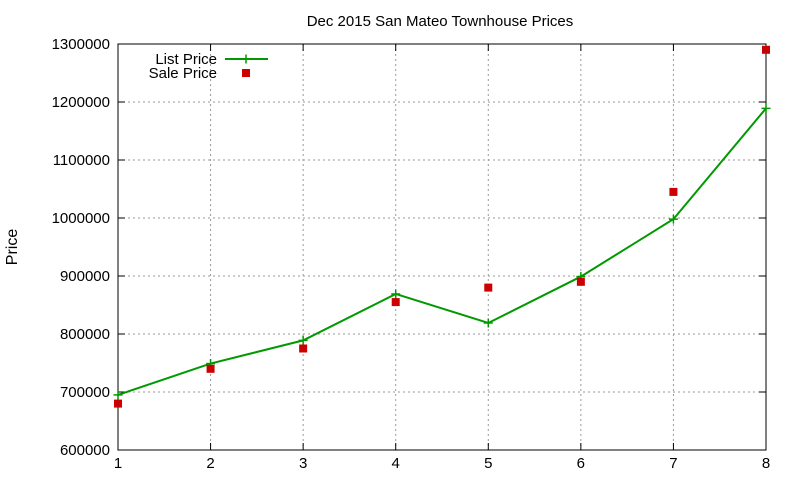 This screenshot has width=800, height=485. I want to click on x-tick-label: 6, so click(581, 463).